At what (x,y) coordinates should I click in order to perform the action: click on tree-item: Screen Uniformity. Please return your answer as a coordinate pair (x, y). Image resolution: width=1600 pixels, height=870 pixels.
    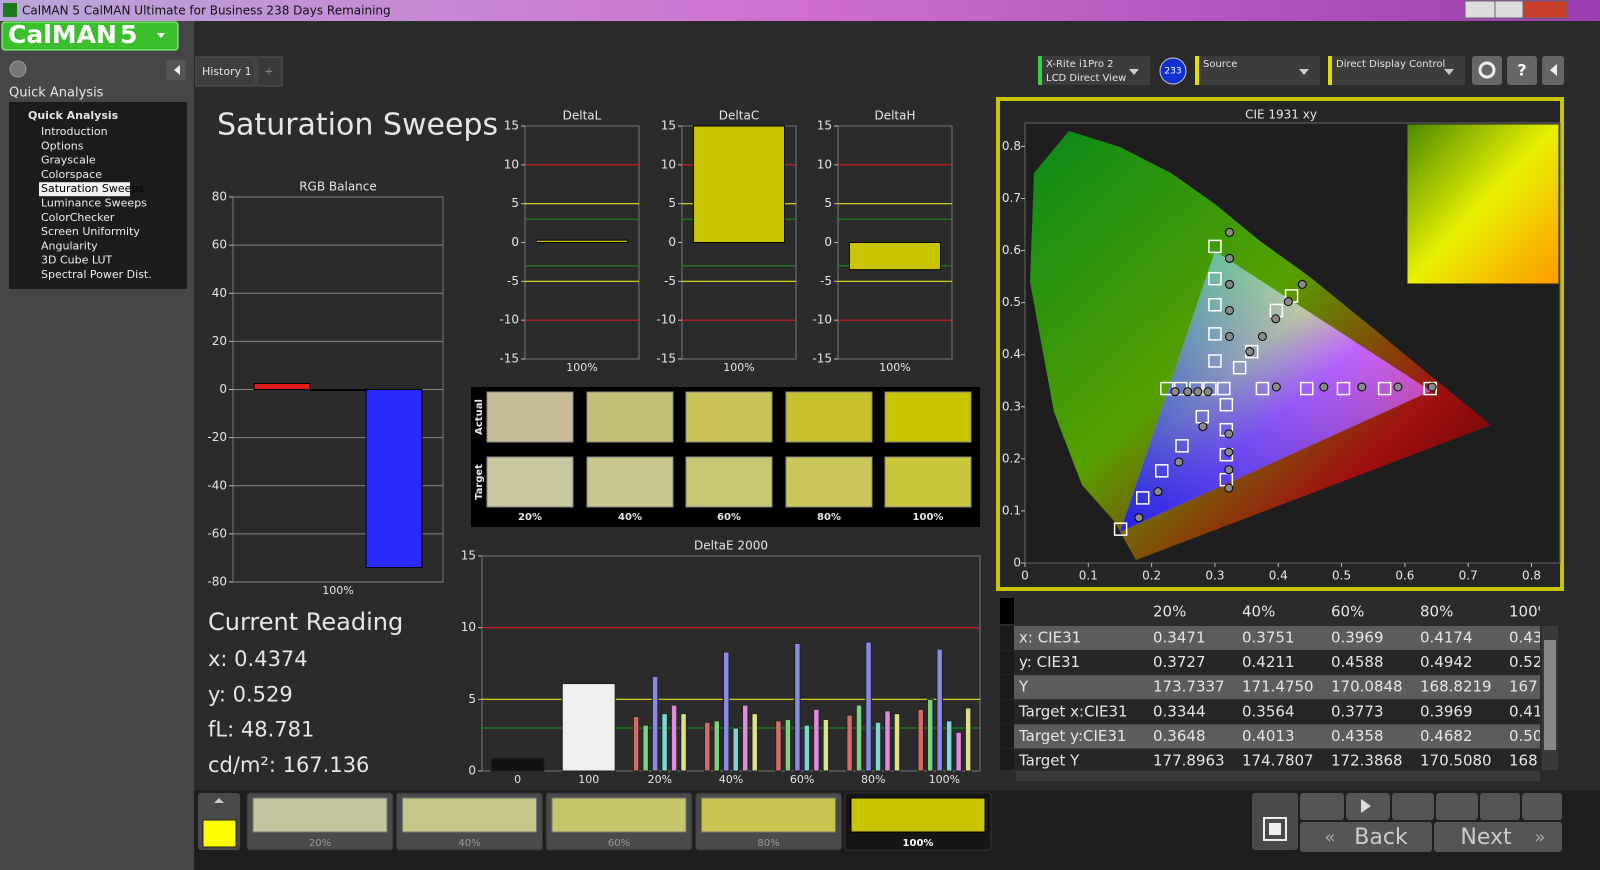
    Looking at the image, I should click on (90, 231).